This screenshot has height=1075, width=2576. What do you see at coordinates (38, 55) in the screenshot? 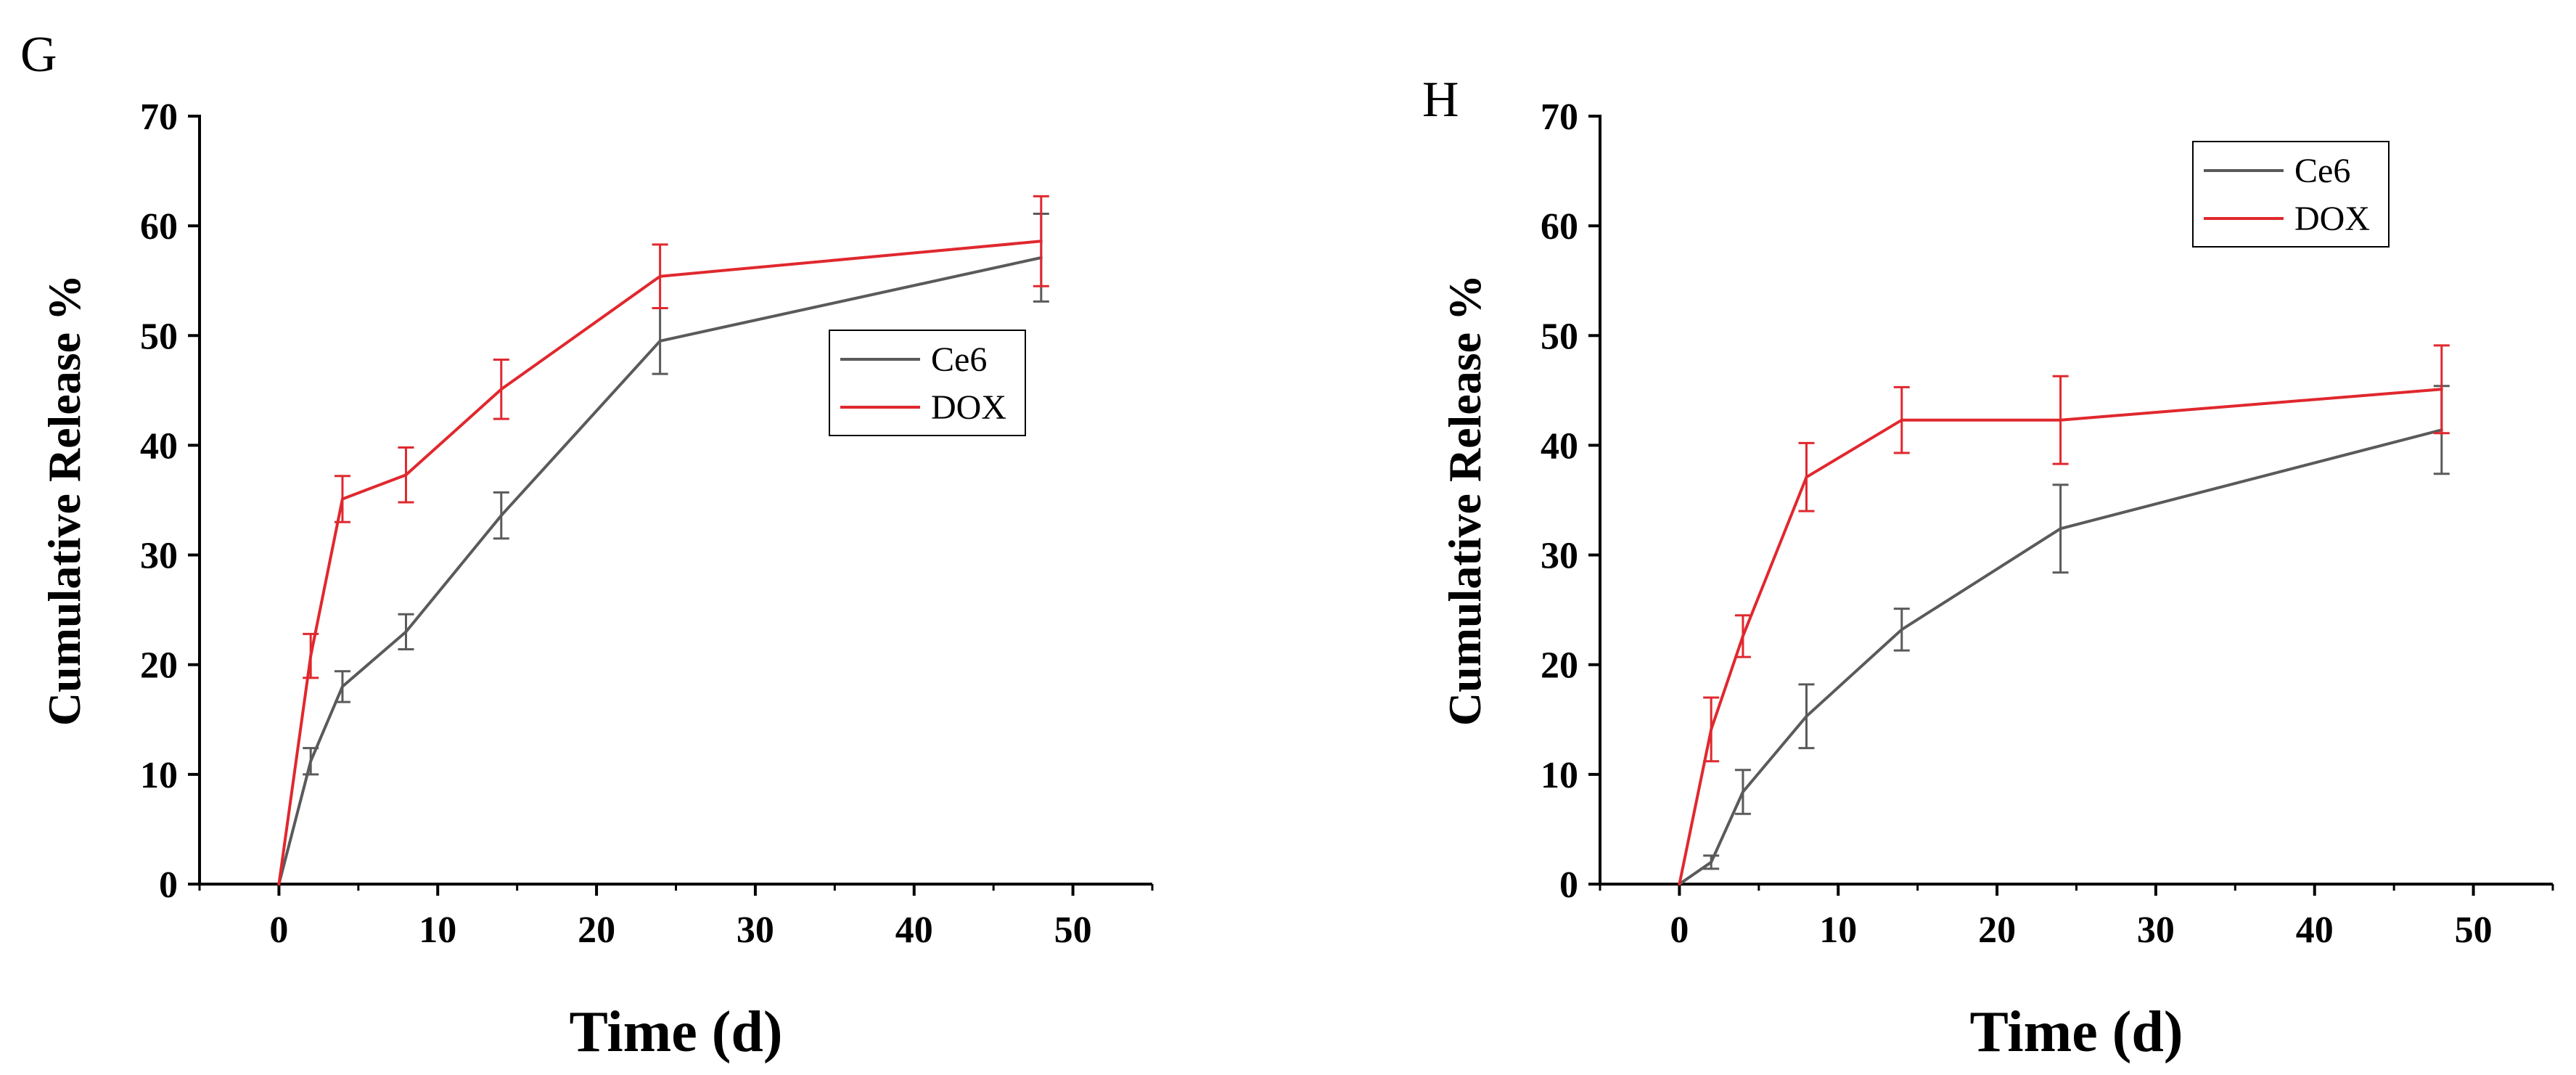
I see `panel-letter: G` at bounding box center [38, 55].